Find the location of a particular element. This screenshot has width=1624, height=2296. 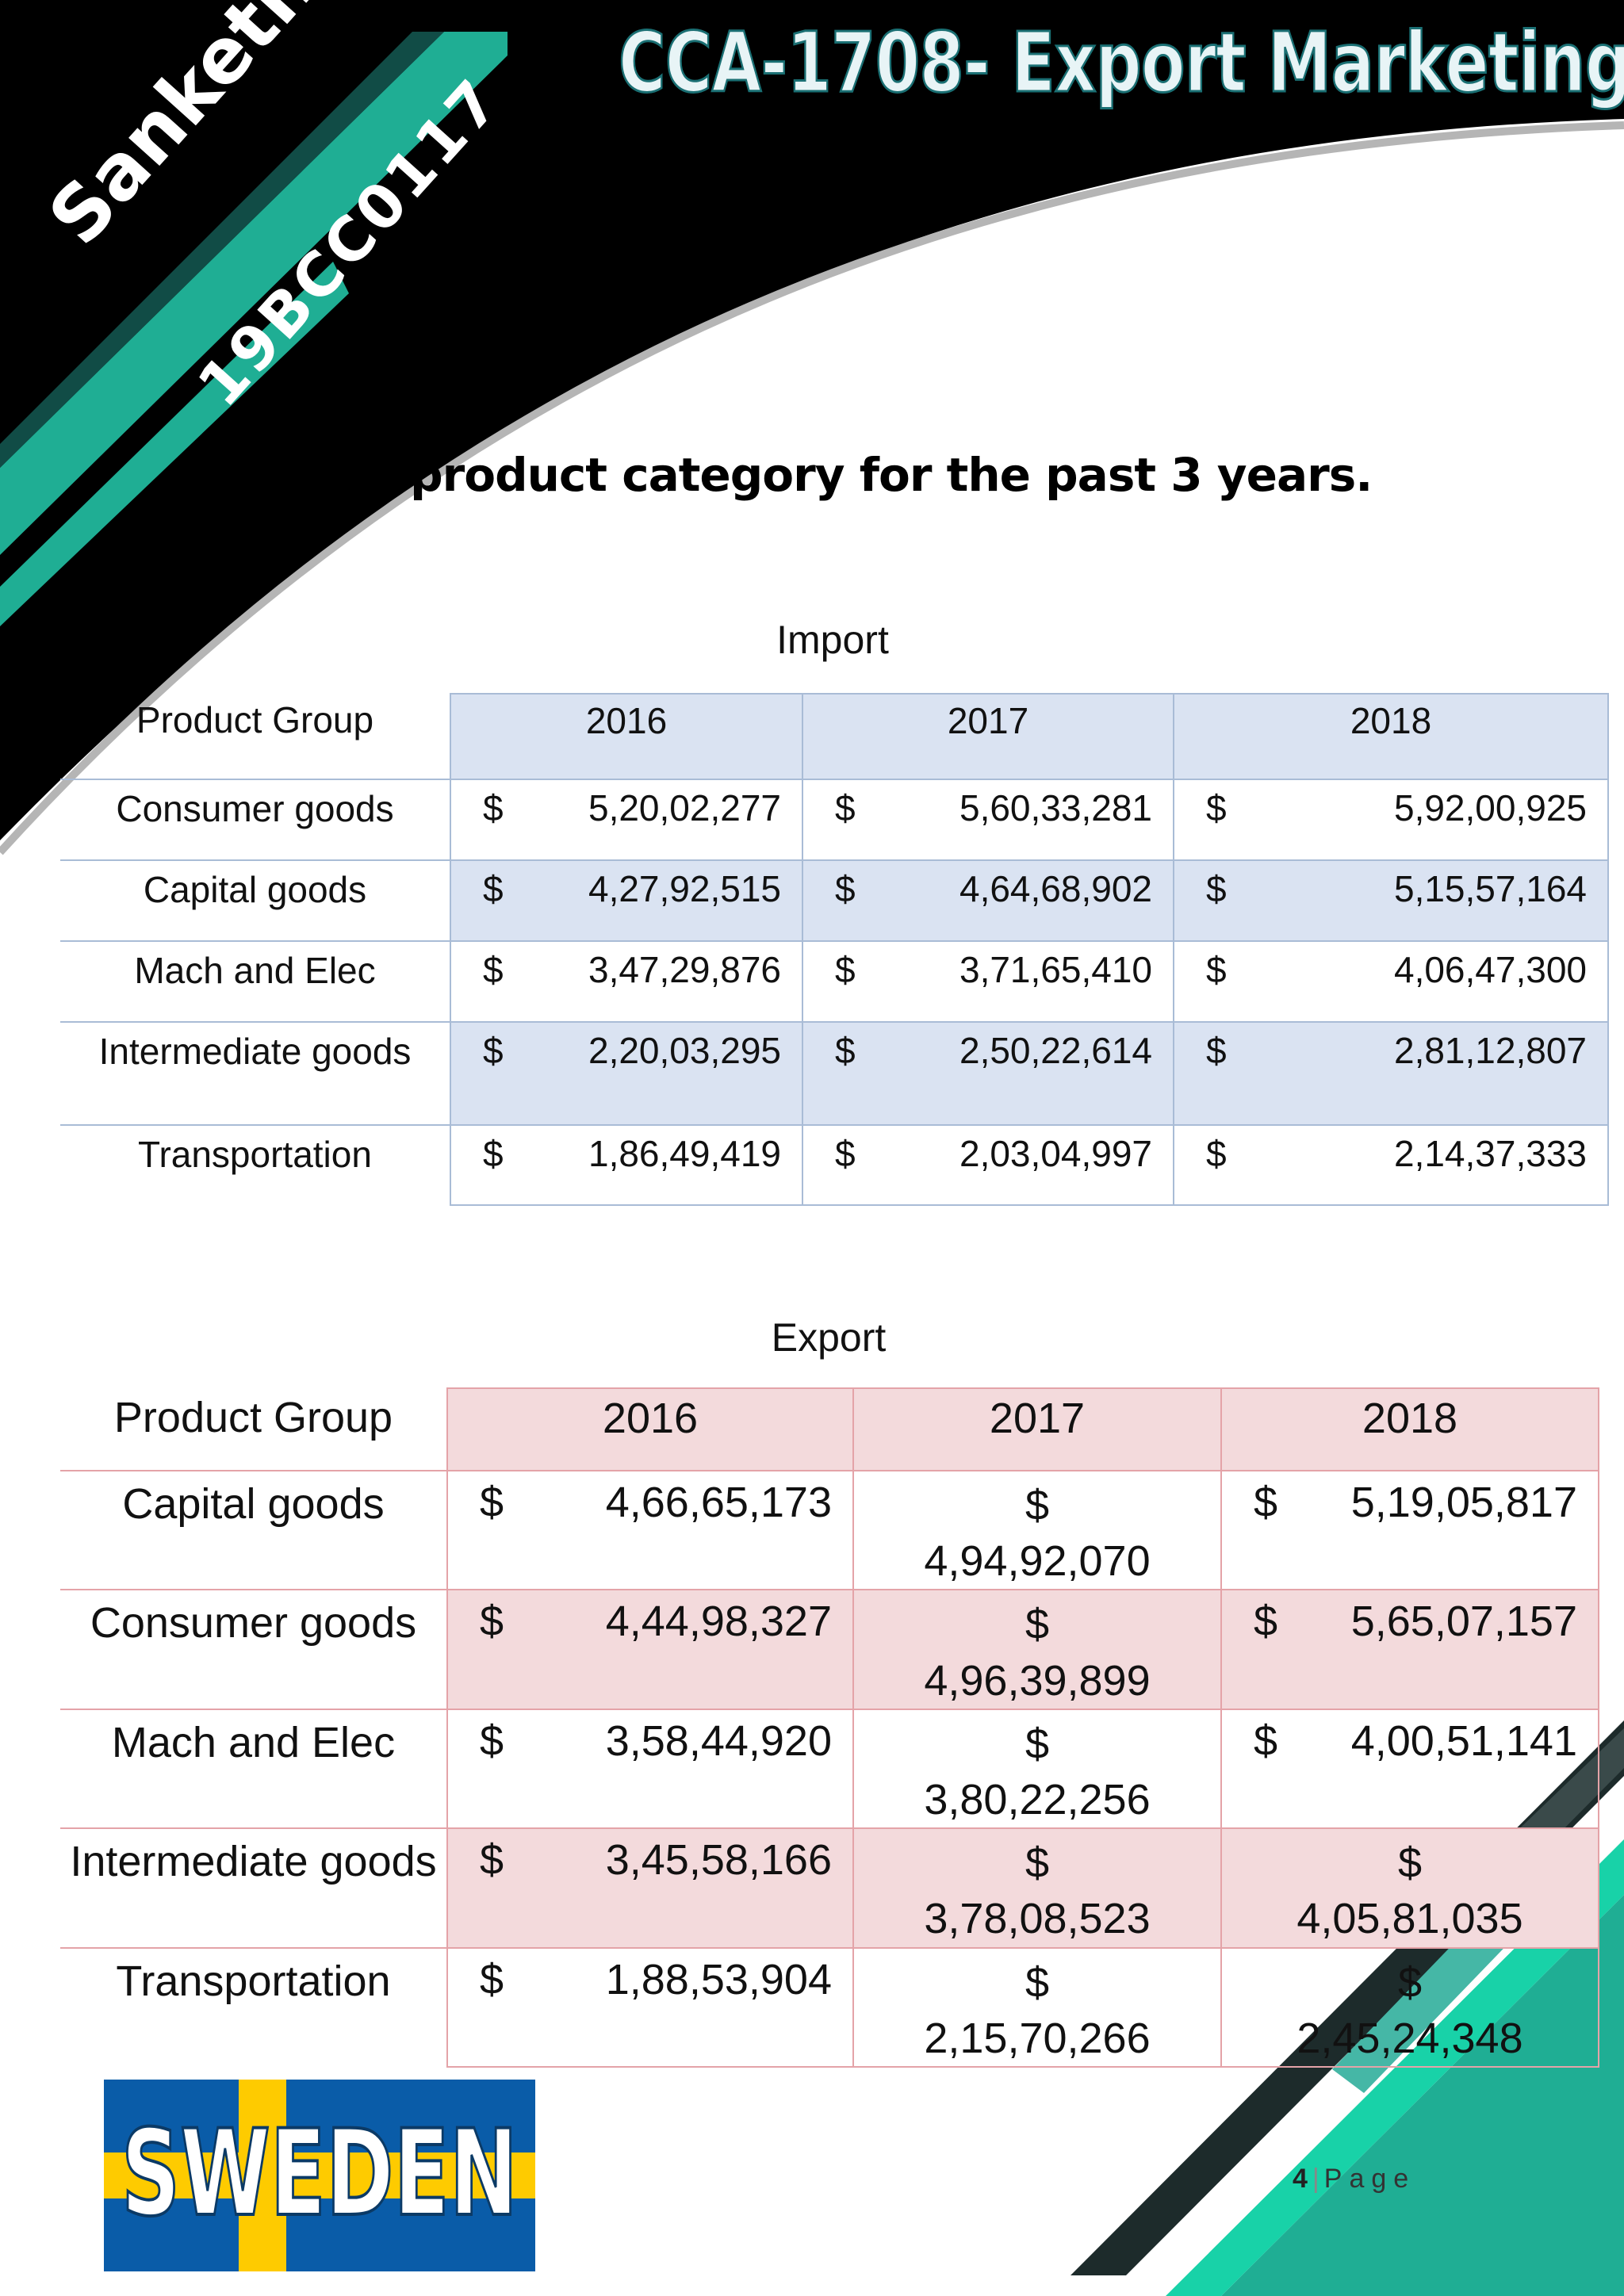

import-header-2016: 2016 is located at coordinates (626, 737).